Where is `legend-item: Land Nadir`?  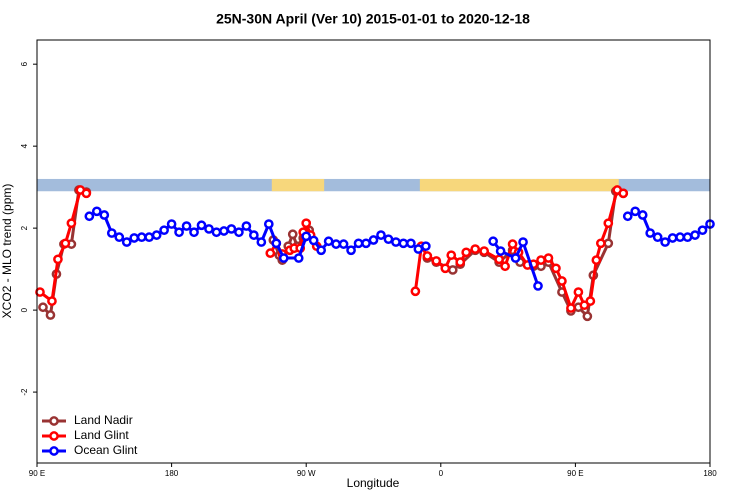
legend-item: Land Nadir is located at coordinates (87, 420).